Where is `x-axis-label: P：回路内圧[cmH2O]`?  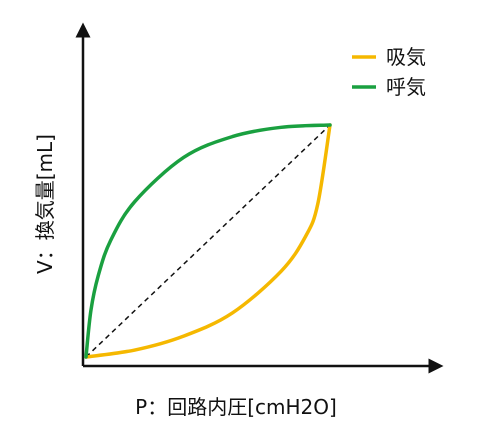 x-axis-label: P：回路内圧[cmH2O] is located at coordinates (236, 407).